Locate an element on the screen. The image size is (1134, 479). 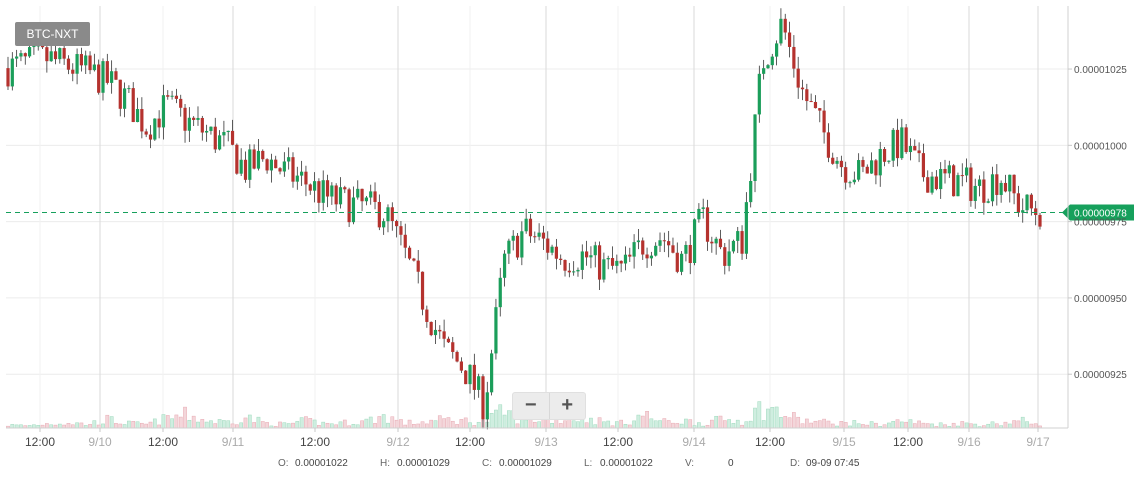
x-tick-label: 9/13 is located at coordinates (546, 442).